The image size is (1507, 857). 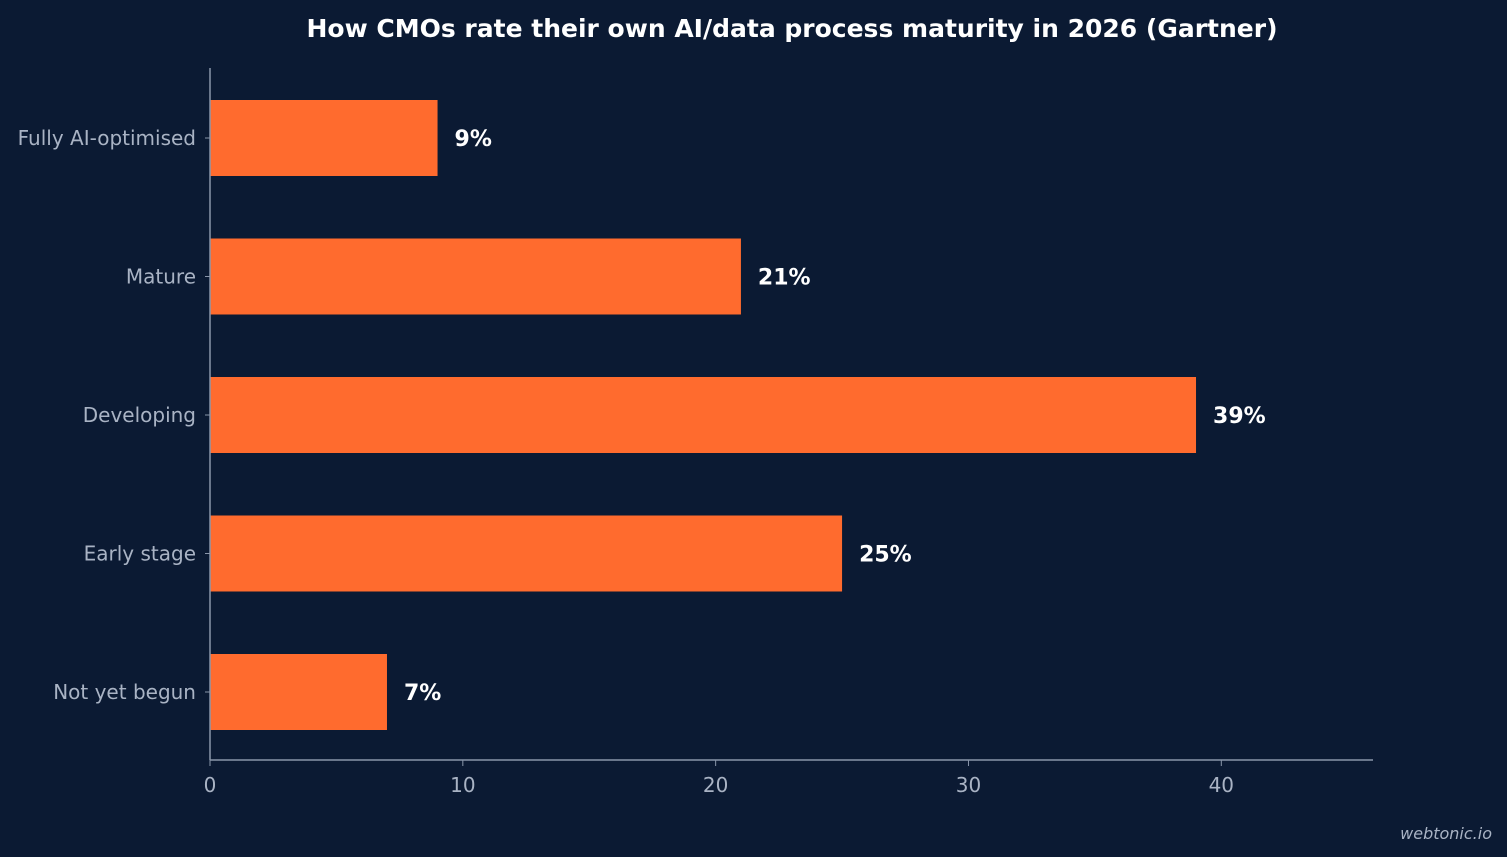 I want to click on category-label: Not yet begun, so click(x=124, y=692).